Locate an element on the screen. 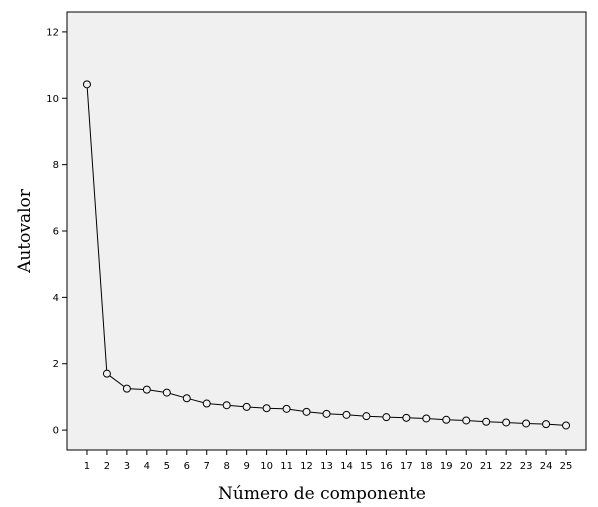  x-tick-label: 10 is located at coordinates (266, 466).